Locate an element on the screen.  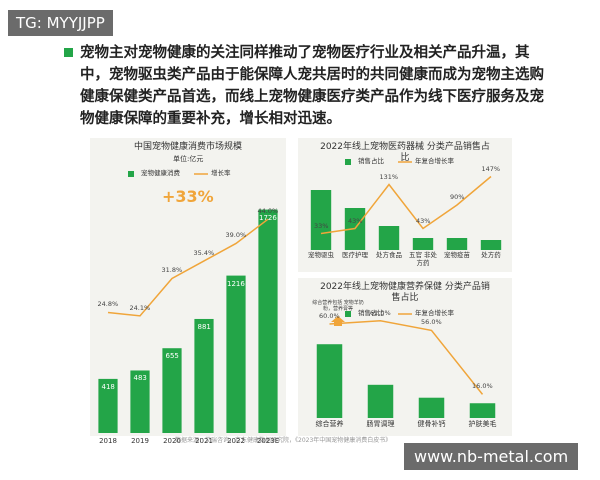
x-tick-label: 2019 is located at coordinates (140, 441).